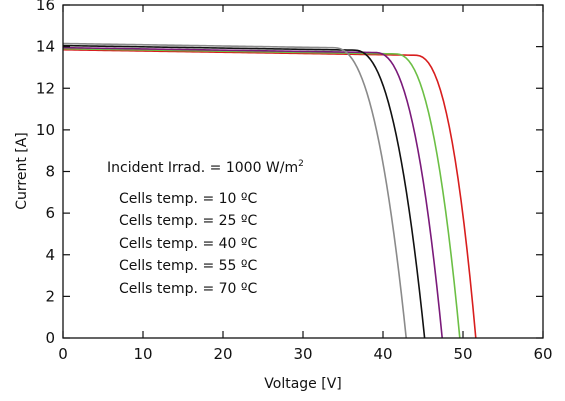  I want to click on y-tick-label: 14, so click(45, 47).